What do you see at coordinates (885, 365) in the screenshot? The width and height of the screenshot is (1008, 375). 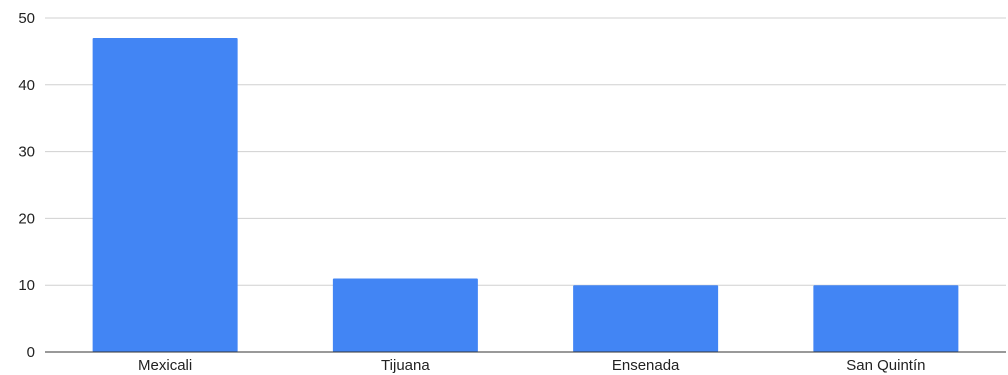 I see `x-tick-label: San Quintín` at bounding box center [885, 365].